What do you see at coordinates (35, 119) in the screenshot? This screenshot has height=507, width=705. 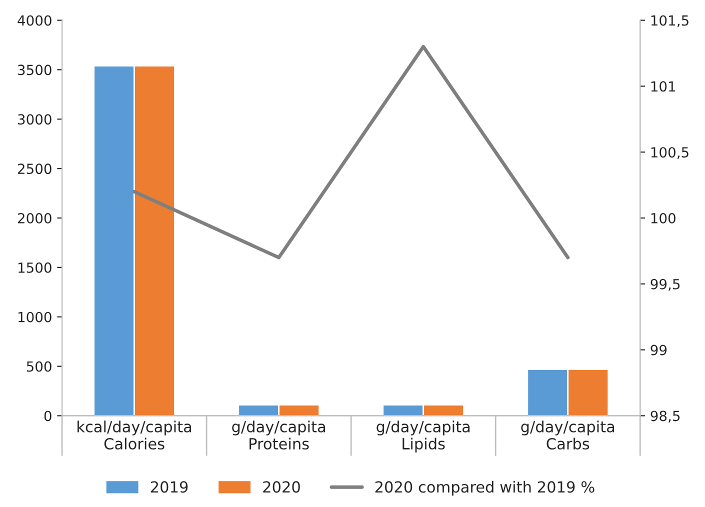 I see `y-tick-label: 3000` at bounding box center [35, 119].